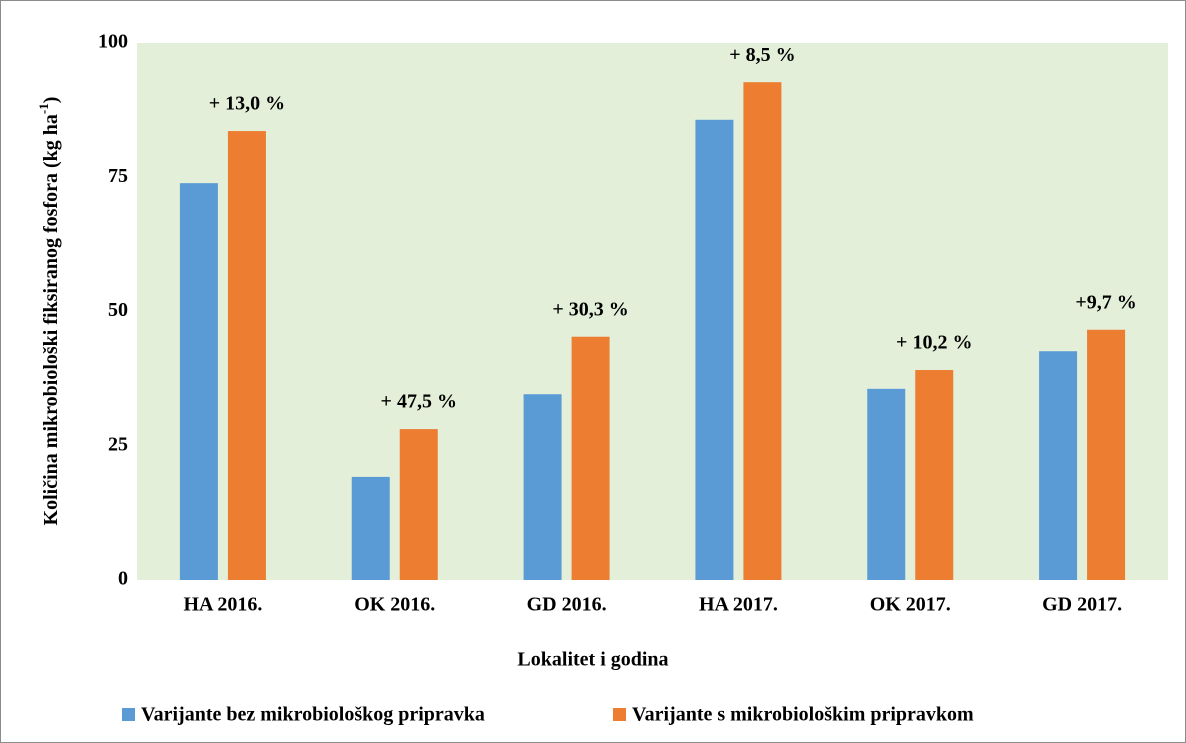  I want to click on annotation: + 10,2 %, so click(934, 343).